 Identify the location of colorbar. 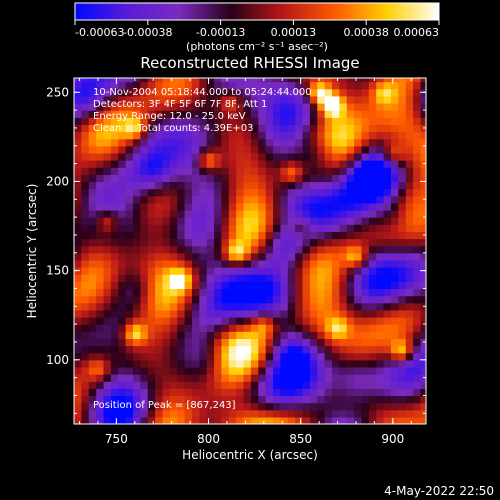
(257, 11).